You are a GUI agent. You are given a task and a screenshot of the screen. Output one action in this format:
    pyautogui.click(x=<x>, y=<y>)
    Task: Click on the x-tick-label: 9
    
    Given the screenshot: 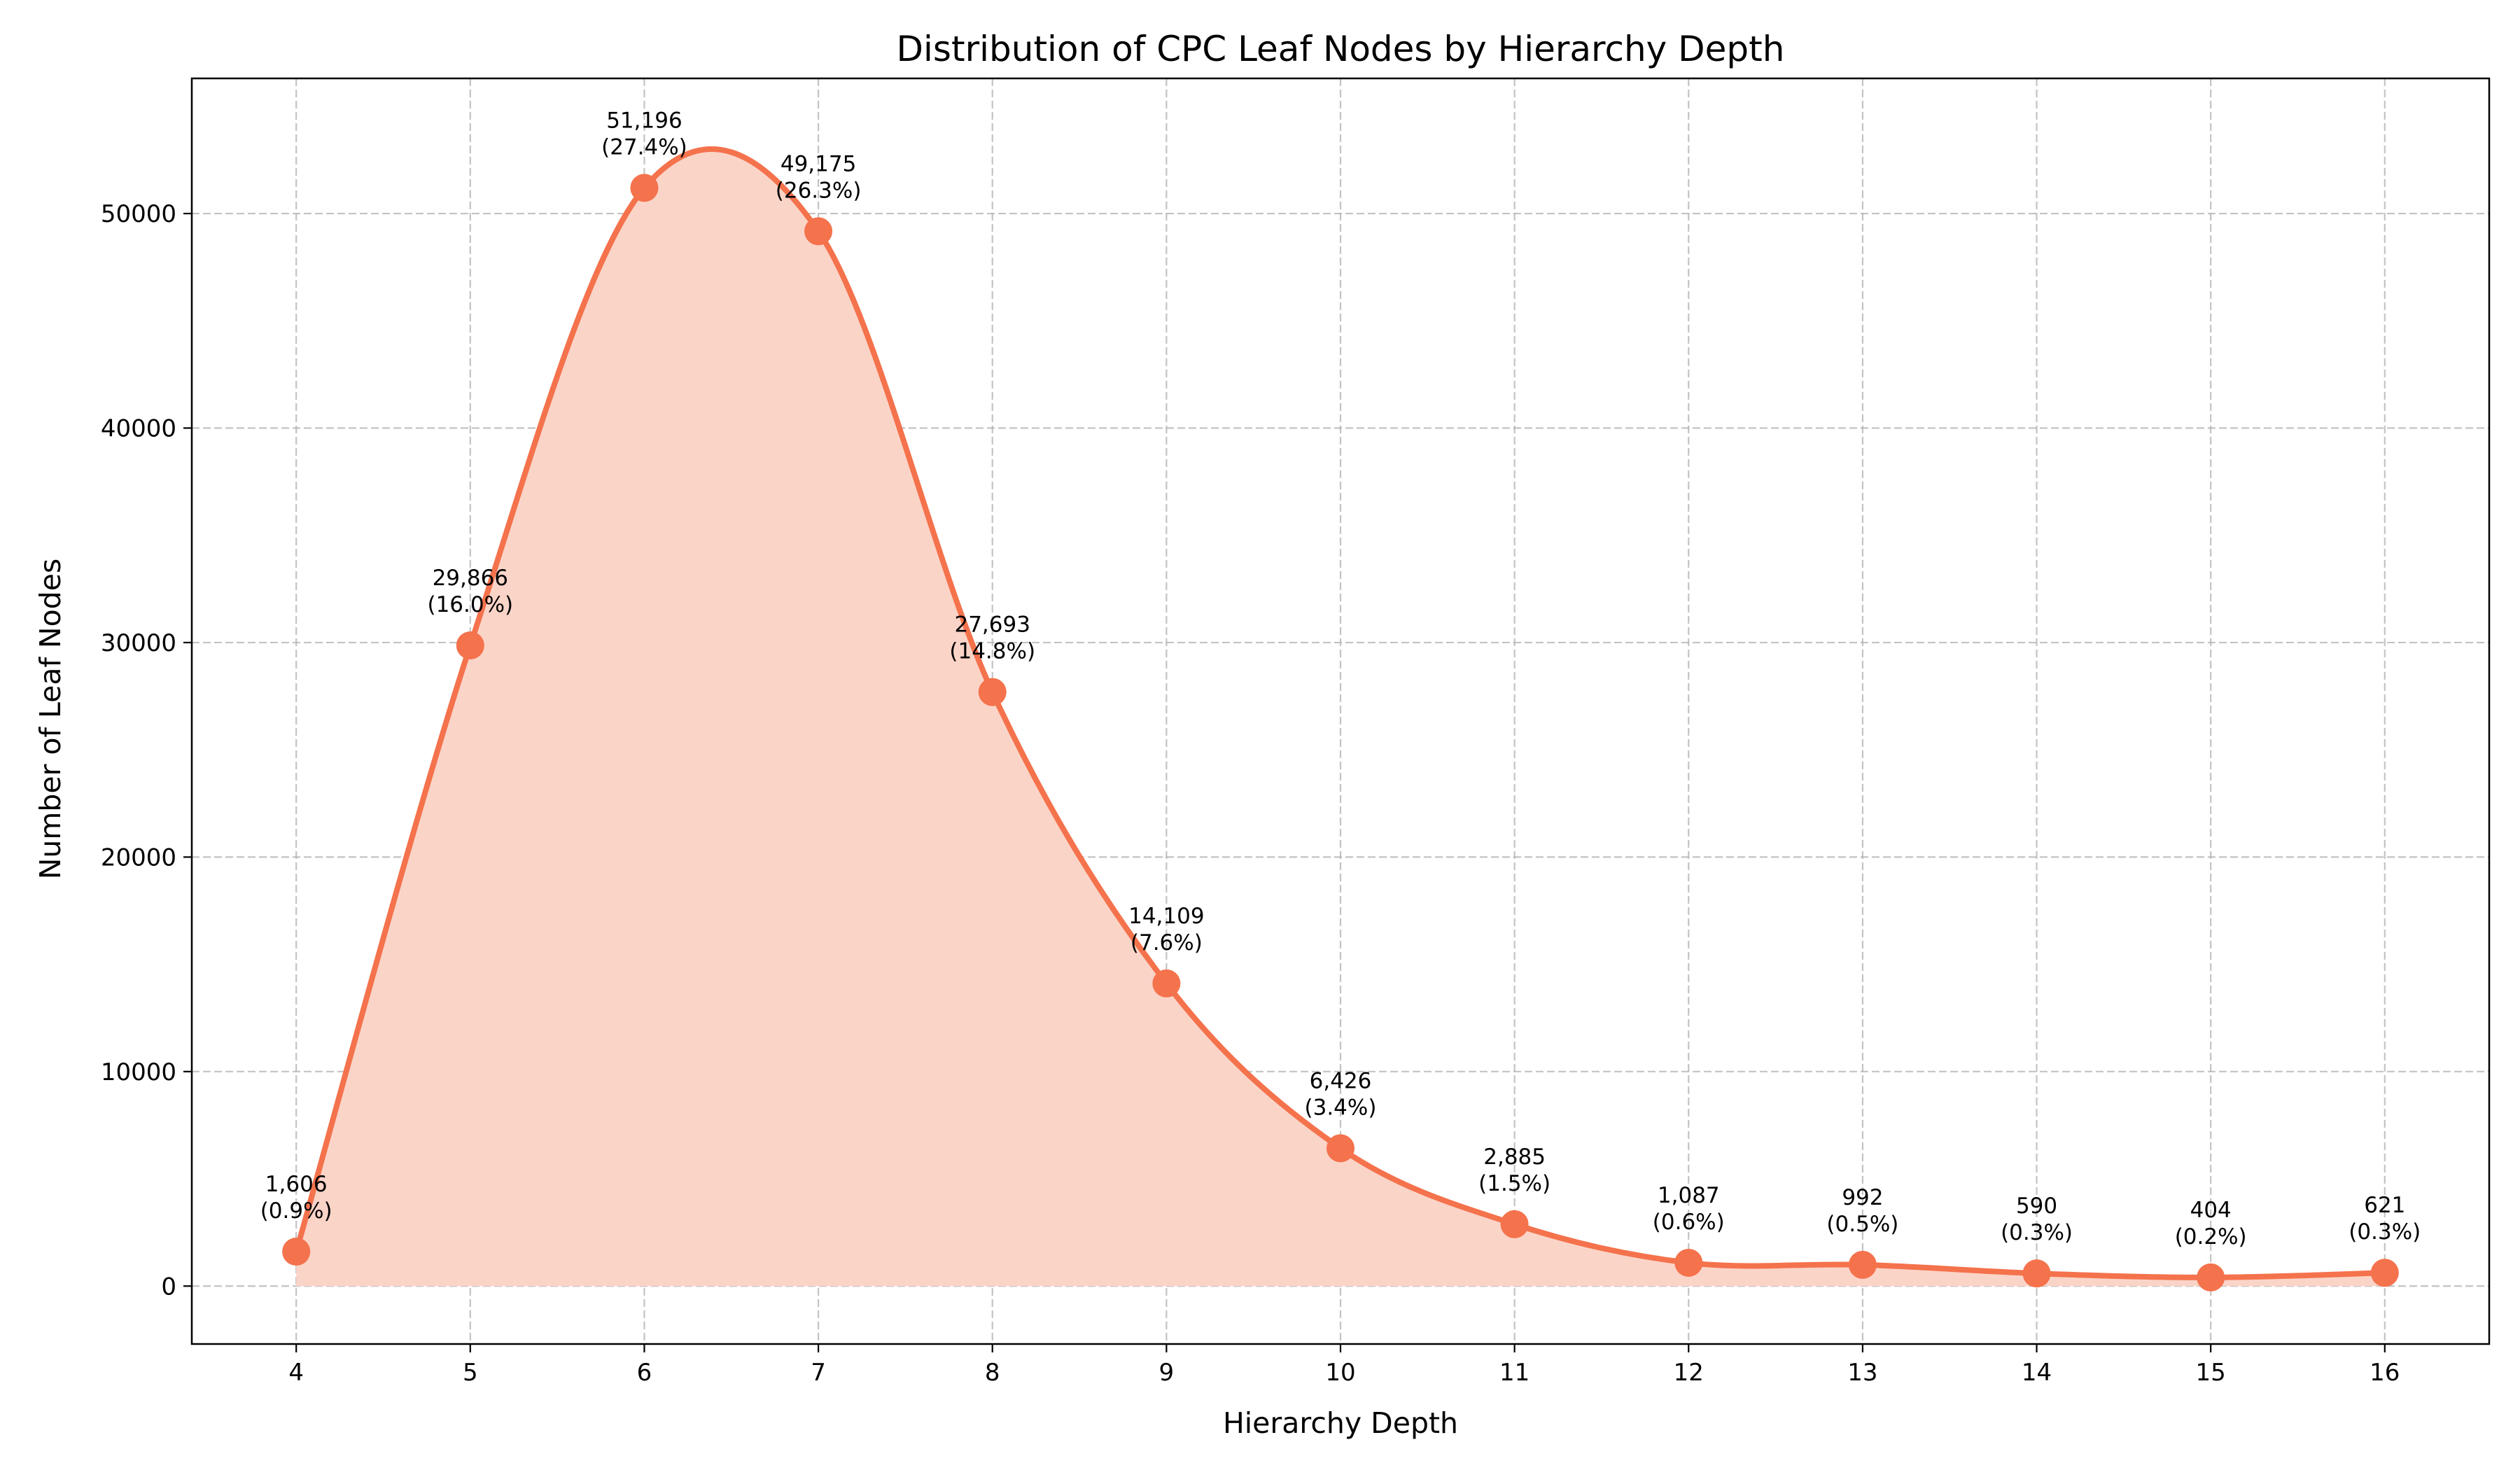 What is the action you would take?
    pyautogui.click(x=1167, y=1373)
    